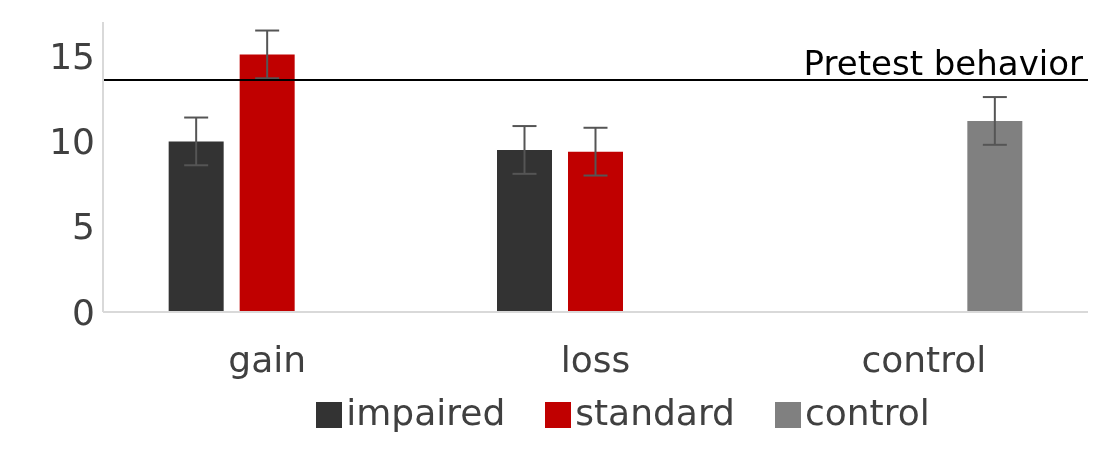  I want to click on legend-label: control, so click(867, 412).